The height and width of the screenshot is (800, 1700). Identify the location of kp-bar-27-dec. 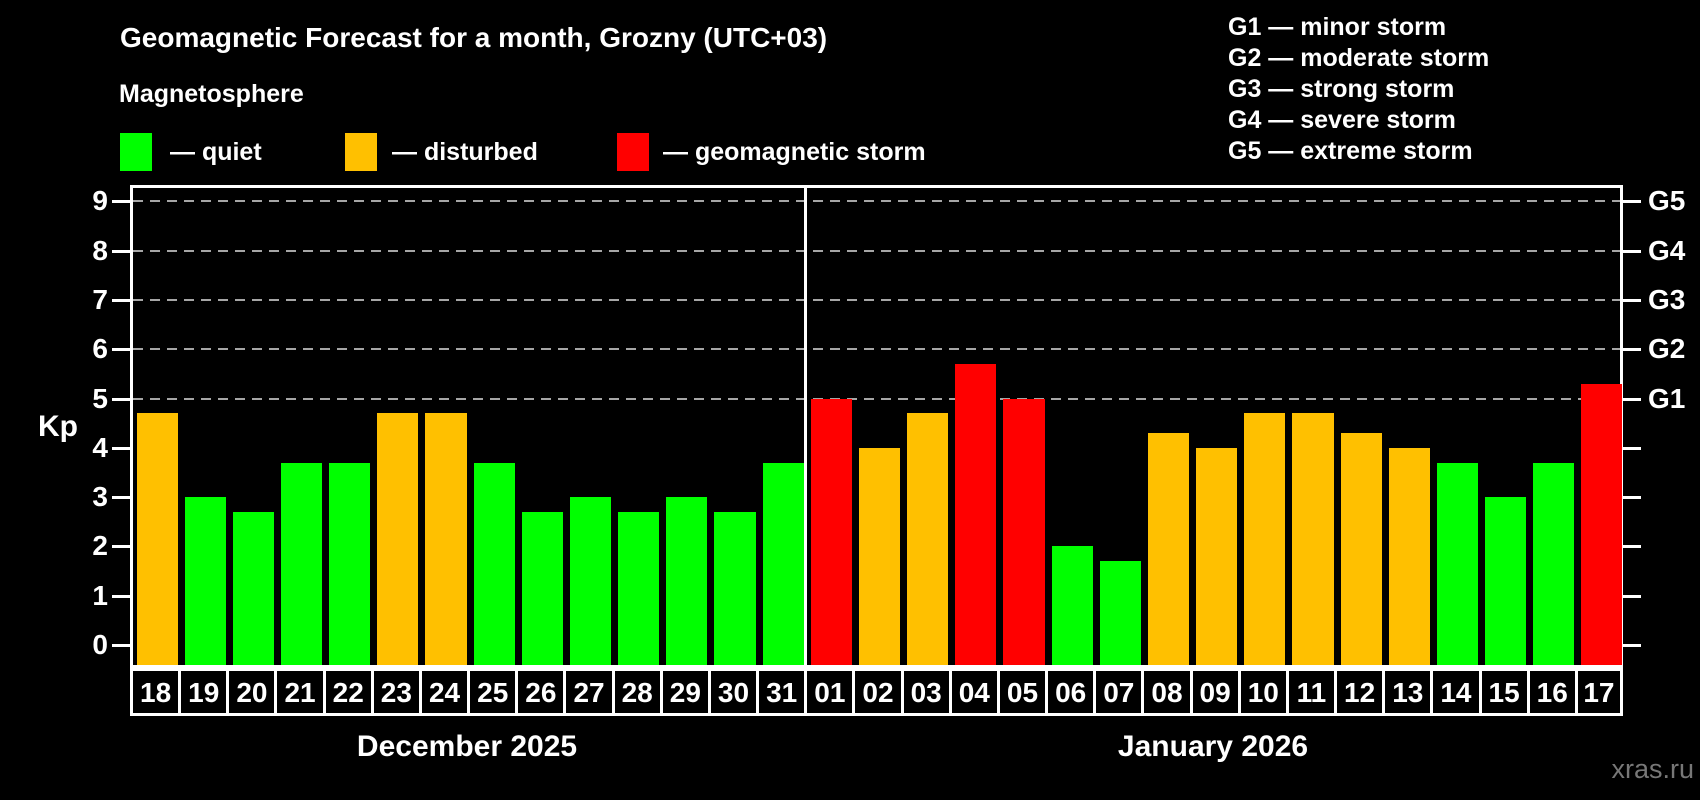
(590, 581).